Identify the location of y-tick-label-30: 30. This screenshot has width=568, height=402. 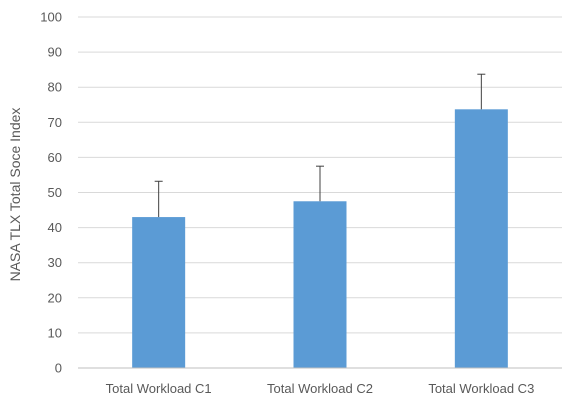
(55, 262).